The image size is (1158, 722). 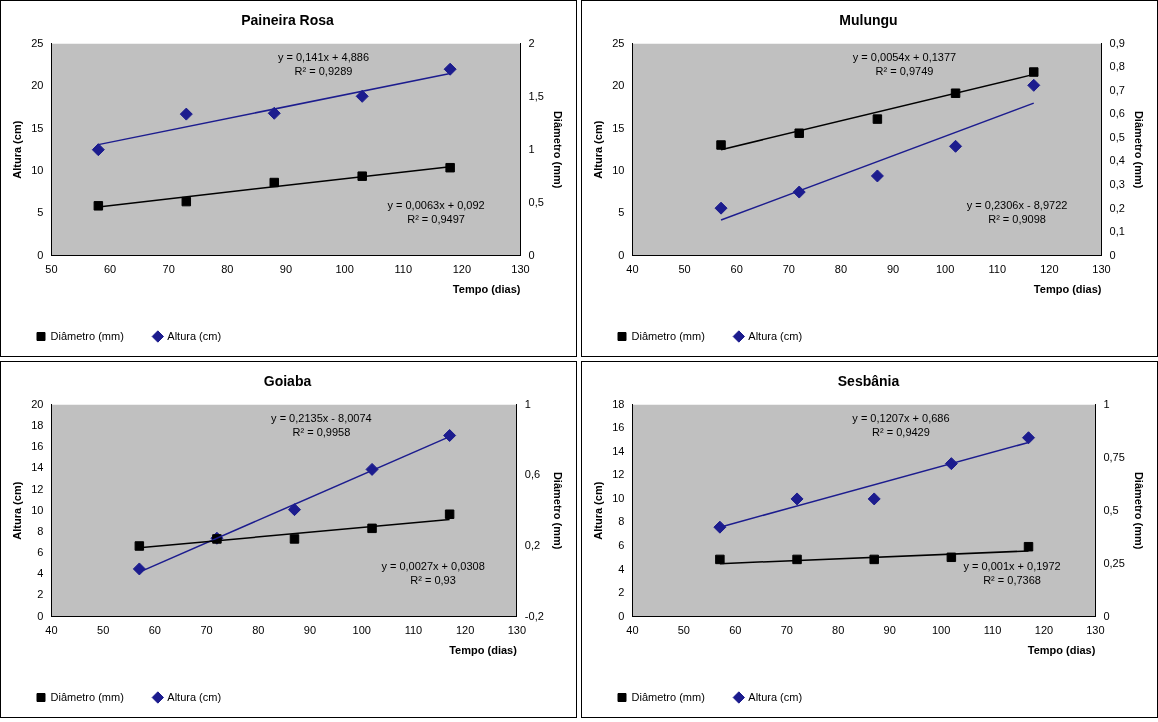 What do you see at coordinates (1117, 66) in the screenshot?
I see `y2-tick-label: 0,8` at bounding box center [1117, 66].